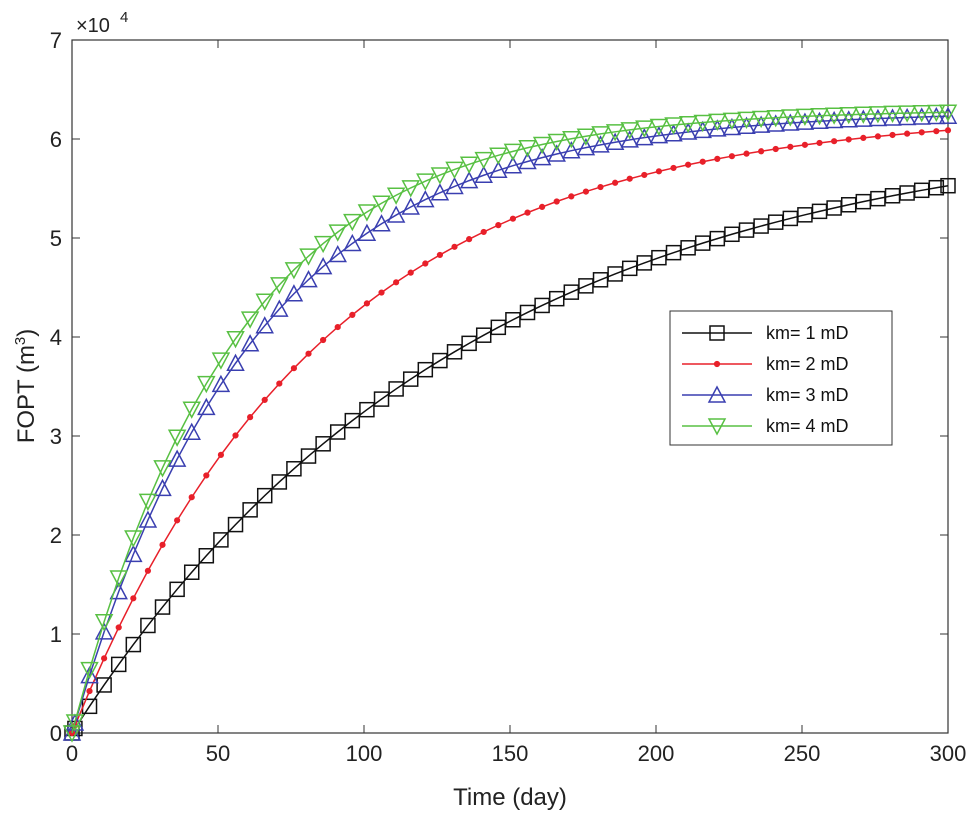 The image size is (980, 818). Describe the element at coordinates (26, 386) in the screenshot. I see `svg-text: FOPT (m3)` at that location.